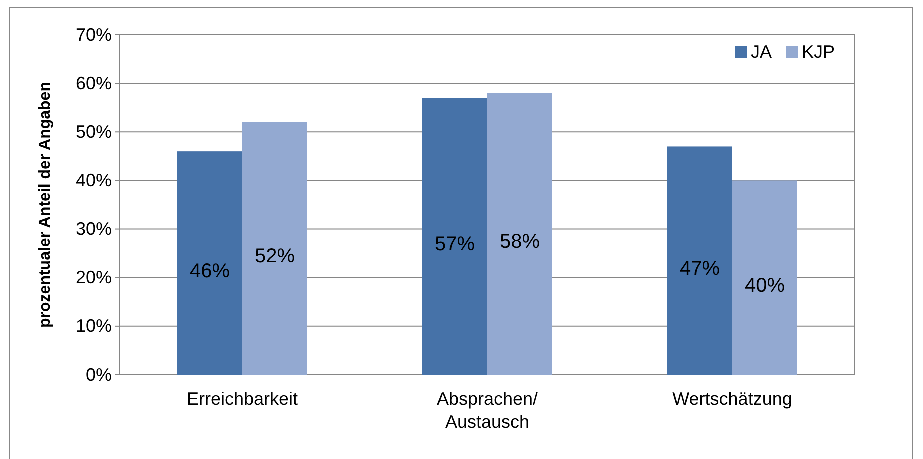 The width and height of the screenshot is (923, 459). Describe the element at coordinates (94, 83) in the screenshot. I see `y-tick-label: 60%` at that location.